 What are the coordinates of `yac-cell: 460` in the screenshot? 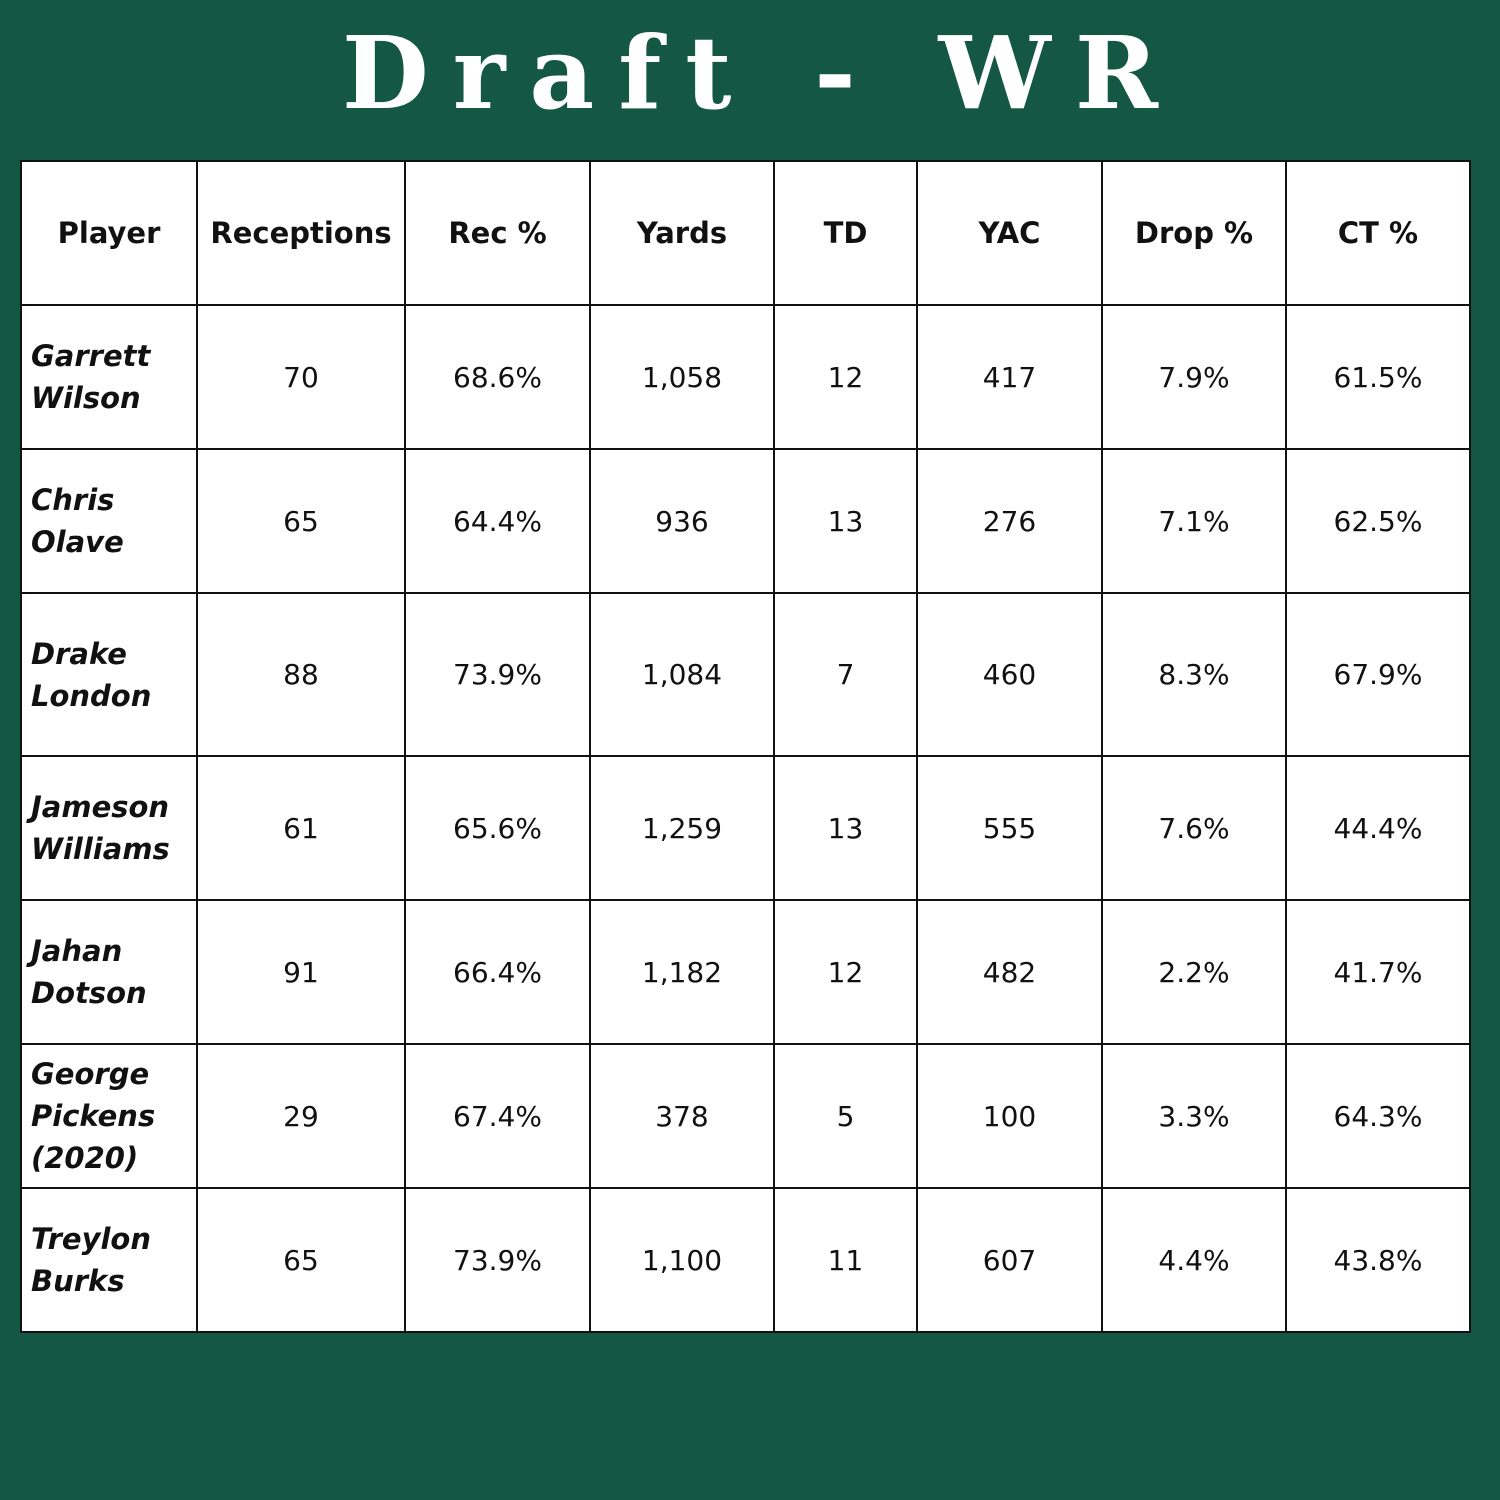 It's located at (1009, 674).